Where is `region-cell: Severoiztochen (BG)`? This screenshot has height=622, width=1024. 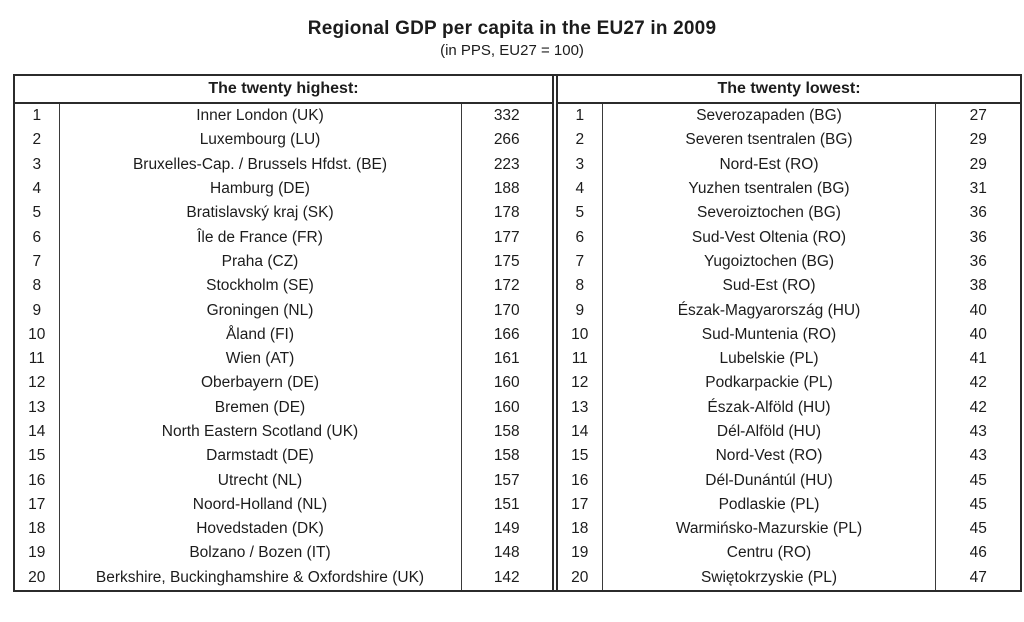
region-cell: Severoiztochen (BG) is located at coordinates (769, 213).